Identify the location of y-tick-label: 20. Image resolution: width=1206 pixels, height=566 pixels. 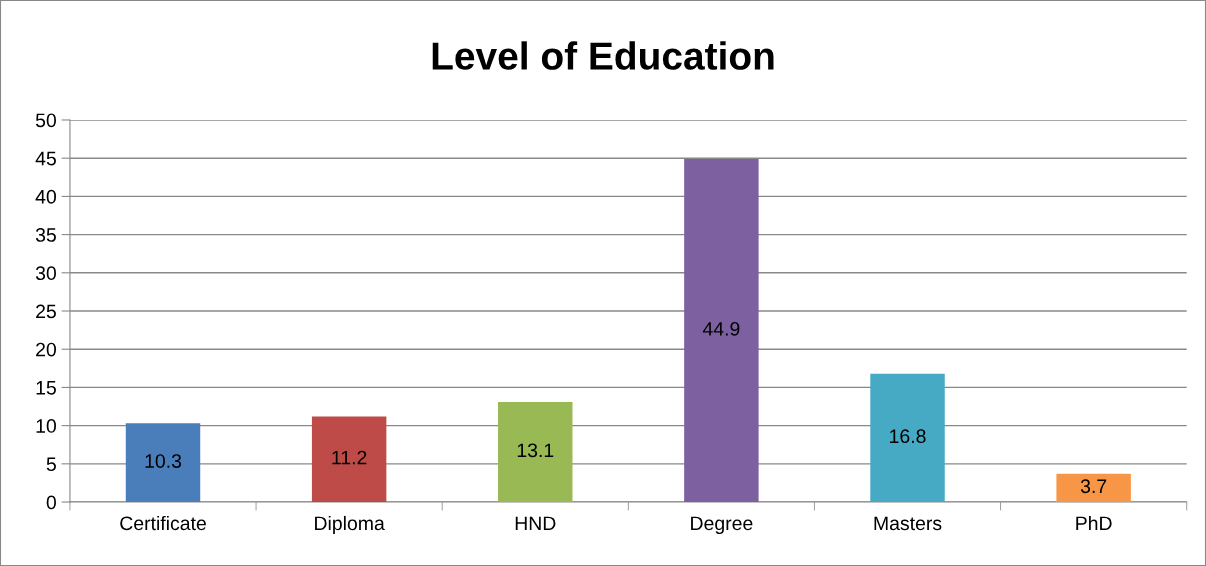
(46, 349).